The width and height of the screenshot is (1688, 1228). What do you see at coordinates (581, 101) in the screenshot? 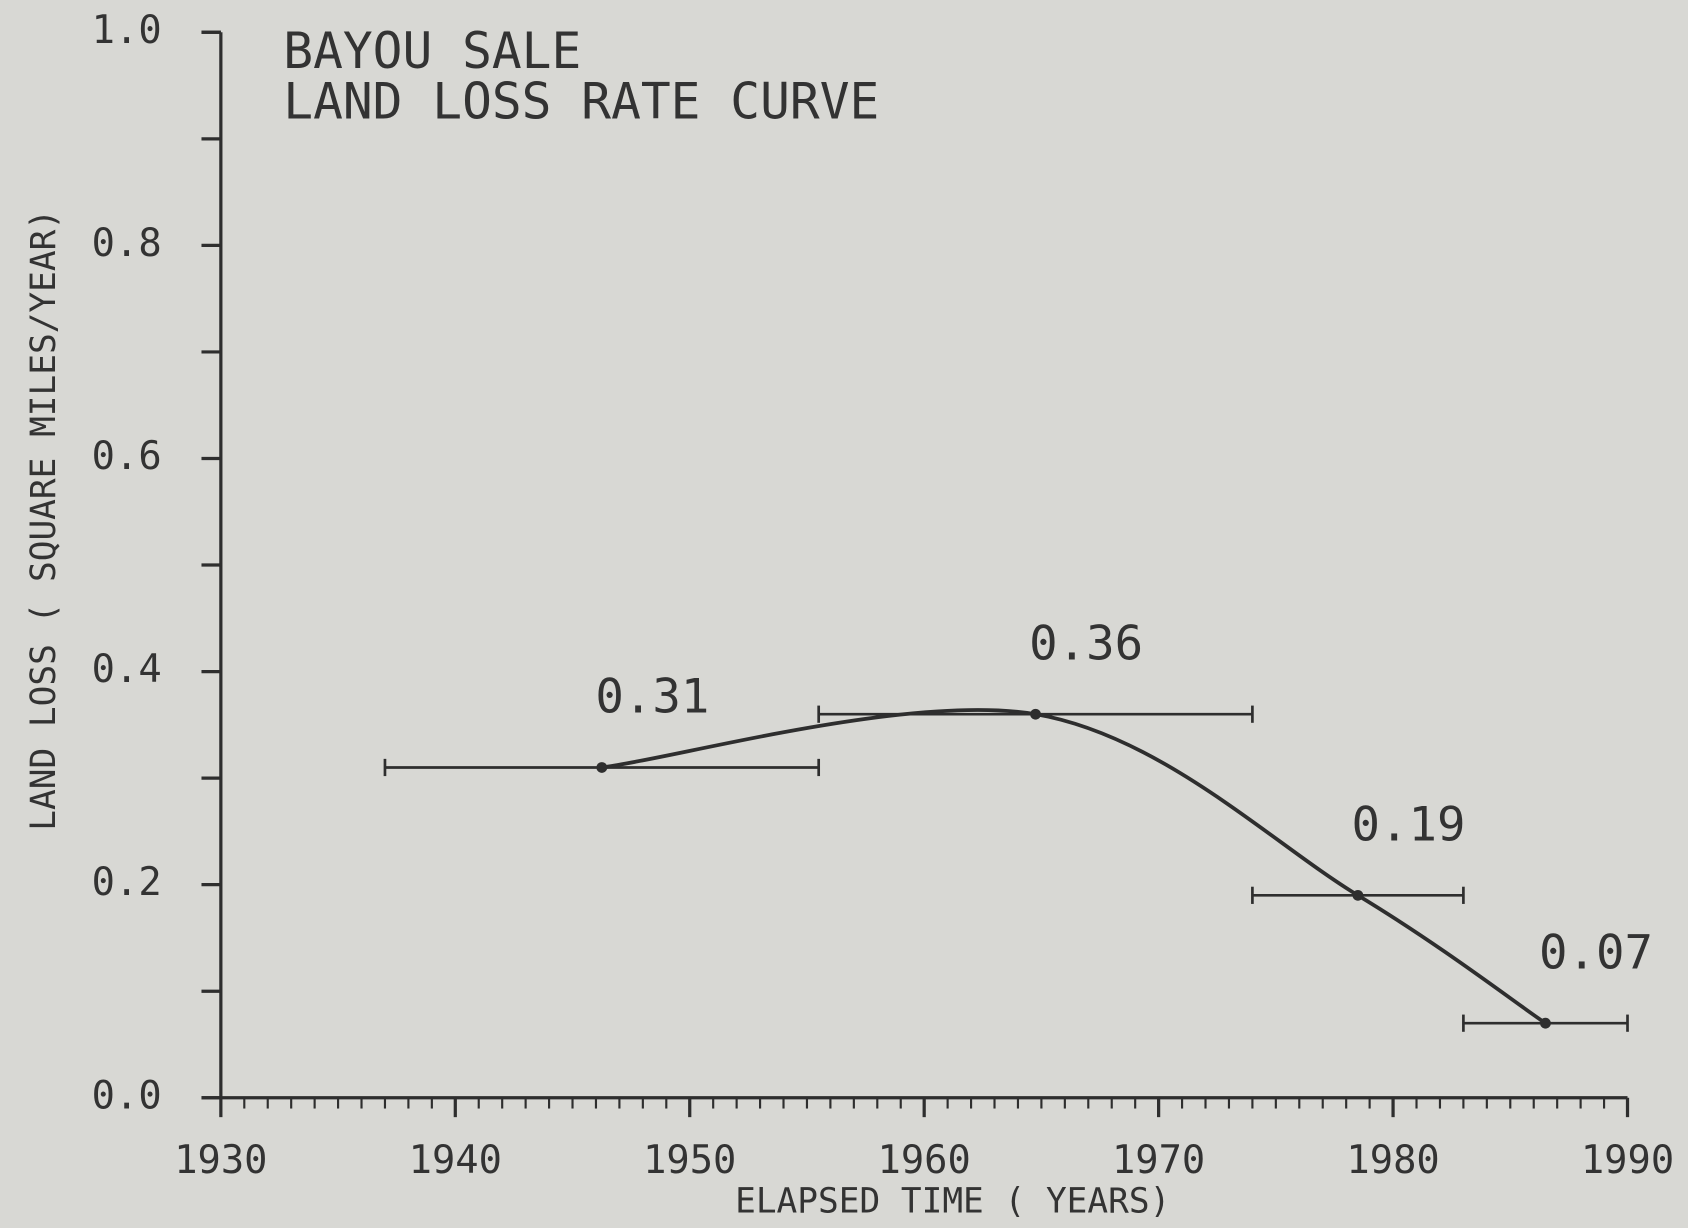
I see `chart-title: LAND LOSS RATE CURVE` at bounding box center [581, 101].